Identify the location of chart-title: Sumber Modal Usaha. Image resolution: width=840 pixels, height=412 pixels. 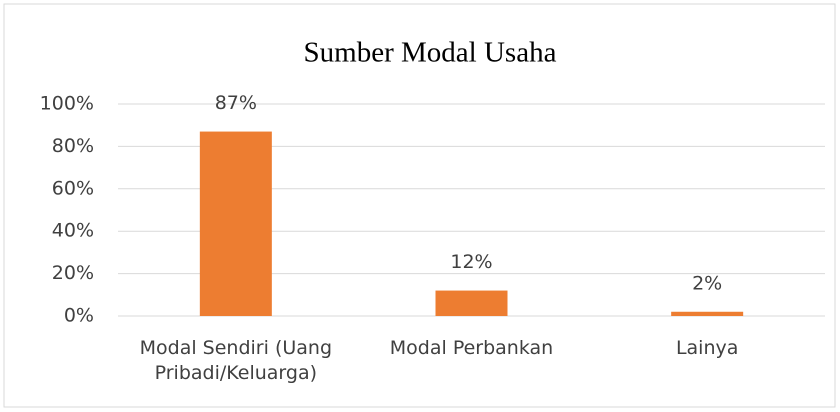
(430, 53).